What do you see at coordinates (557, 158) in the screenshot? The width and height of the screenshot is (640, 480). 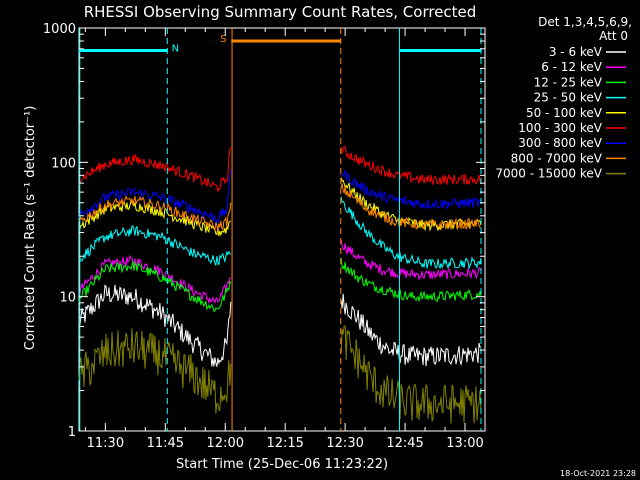 I see `legend-entry-label: 800 - 7000 keV` at bounding box center [557, 158].